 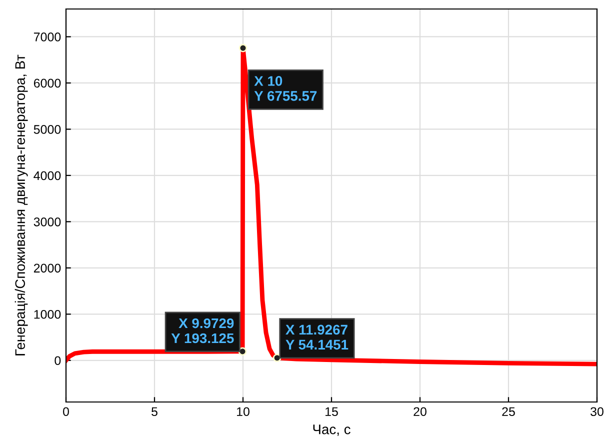 What do you see at coordinates (285, 88) in the screenshot?
I see `annotation: X 10 Y 6755.57` at bounding box center [285, 88].